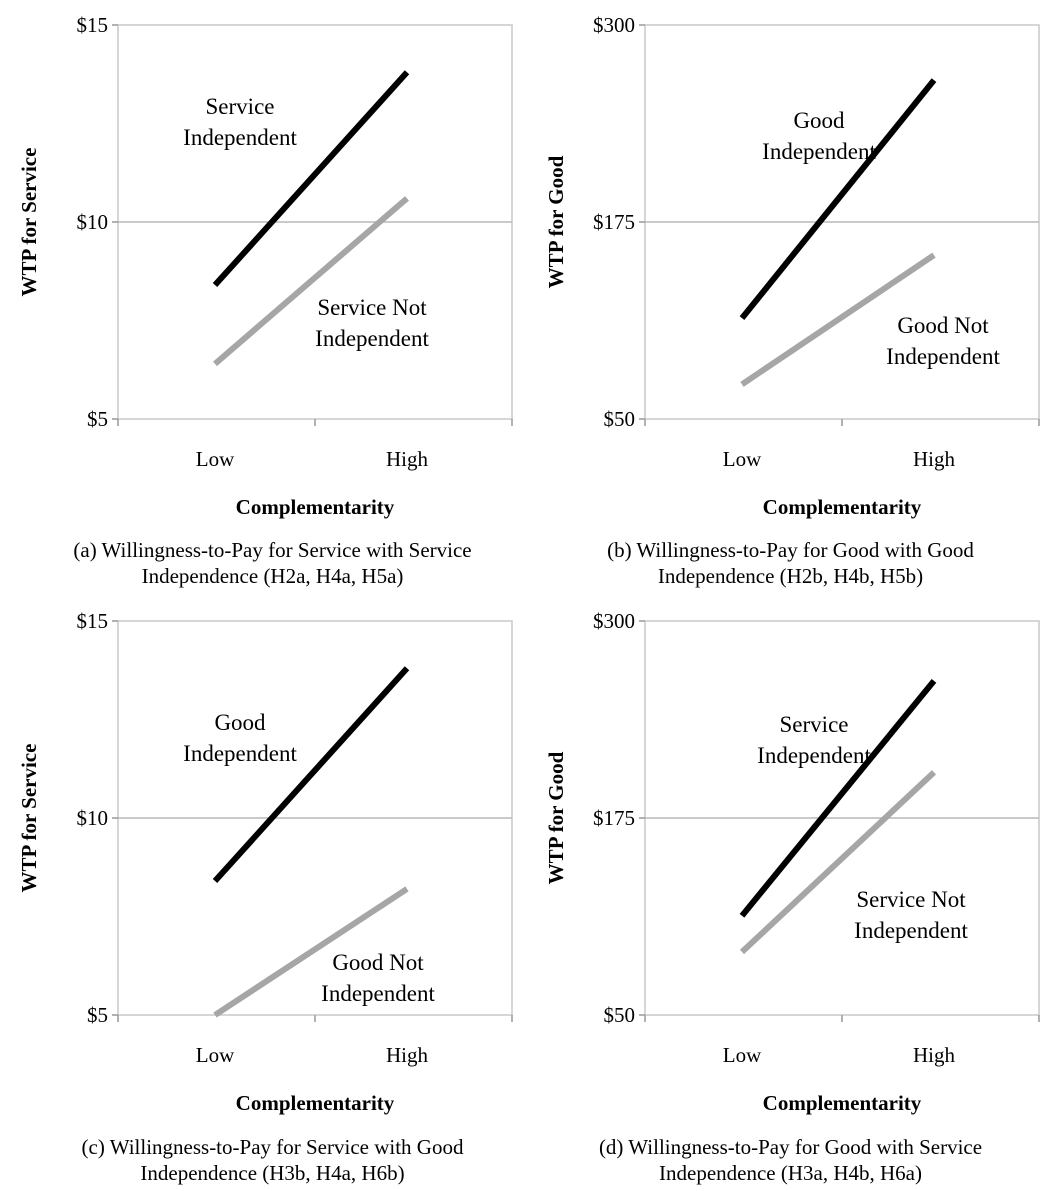 Image resolution: width=1054 pixels, height=1191 pixels. Describe the element at coordinates (934, 1055) in the screenshot. I see `chart-d-x-tick-label: High` at that location.